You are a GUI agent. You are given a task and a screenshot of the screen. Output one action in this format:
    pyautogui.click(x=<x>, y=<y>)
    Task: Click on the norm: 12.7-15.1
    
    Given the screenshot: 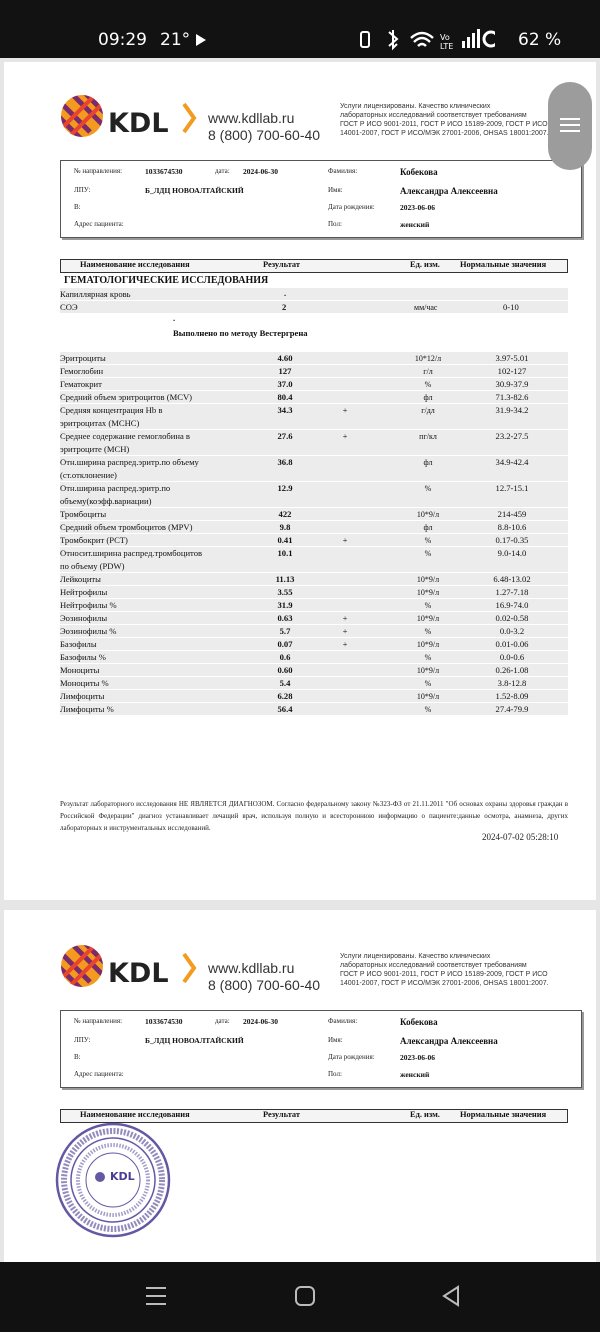 What is the action you would take?
    pyautogui.click(x=512, y=488)
    